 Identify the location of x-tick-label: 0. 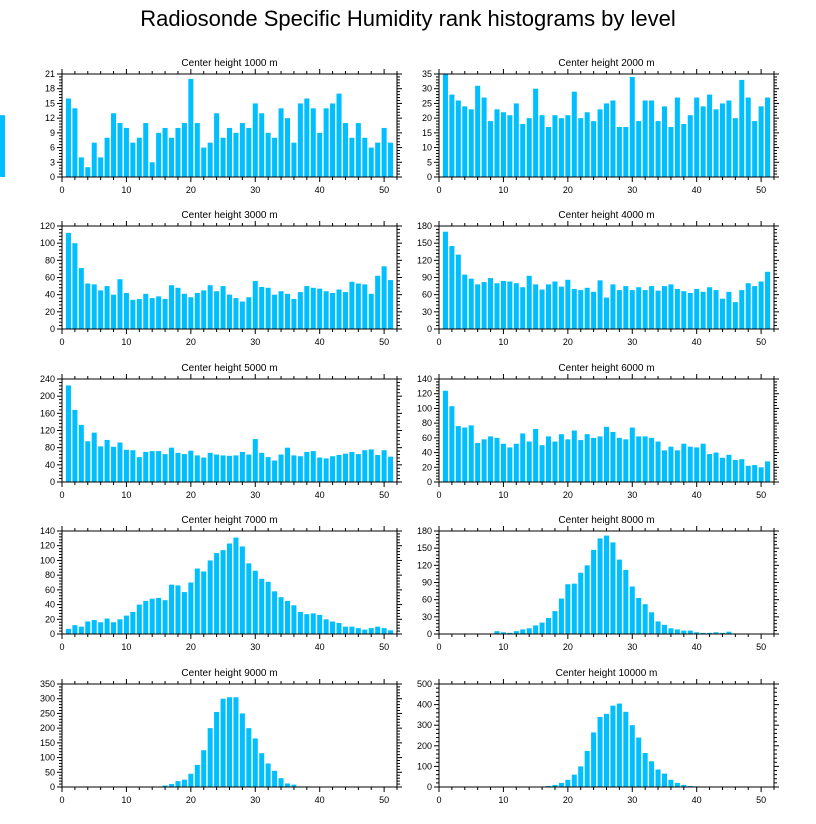
(61, 800).